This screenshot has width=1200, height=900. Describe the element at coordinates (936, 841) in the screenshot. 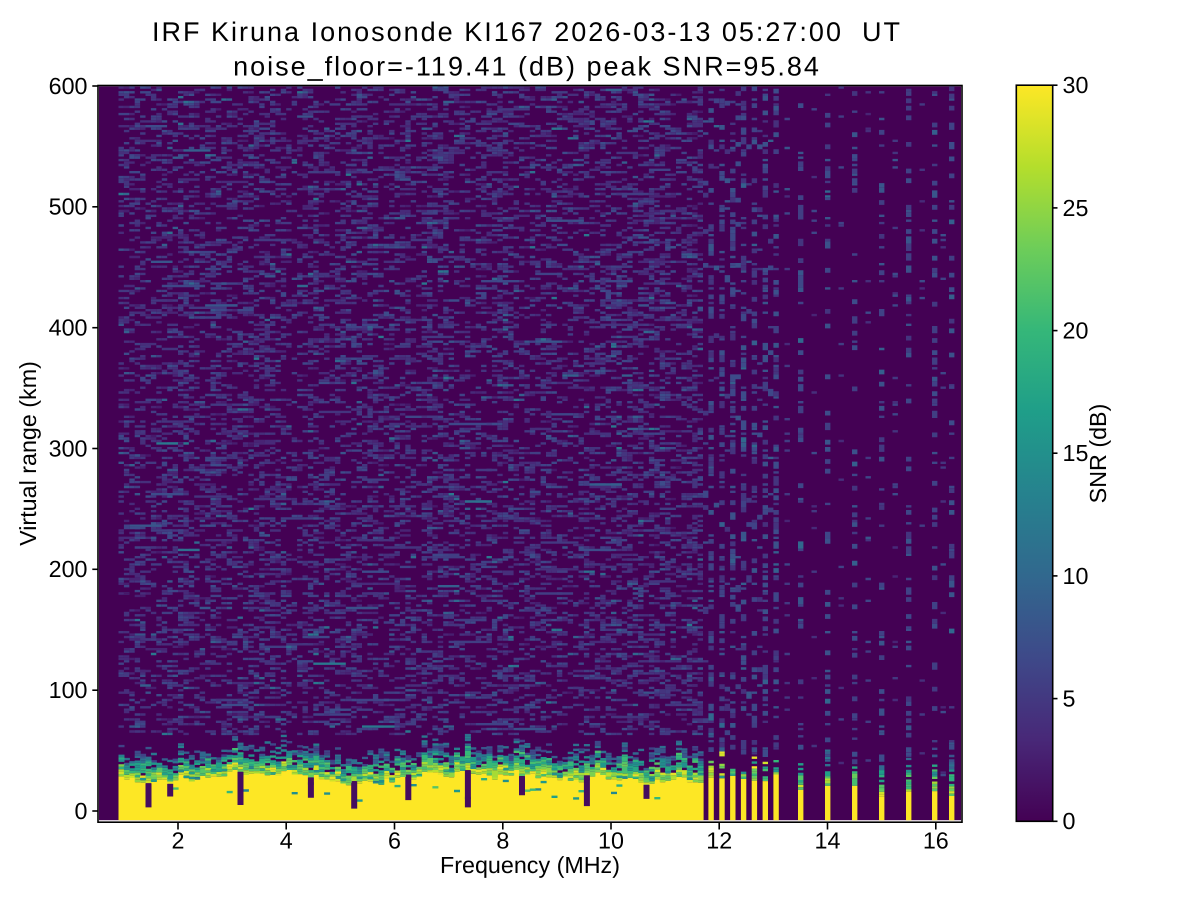

I see `svg-text: 16` at that location.